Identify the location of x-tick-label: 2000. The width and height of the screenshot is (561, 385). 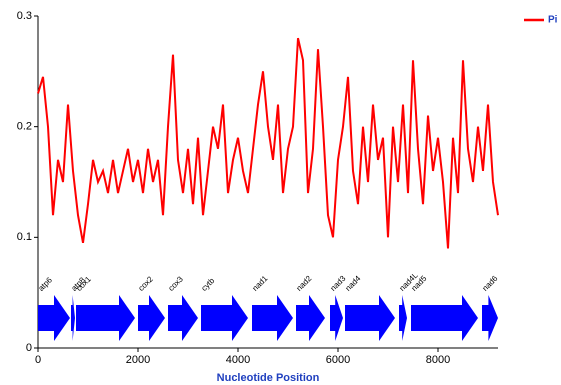
(138, 360).